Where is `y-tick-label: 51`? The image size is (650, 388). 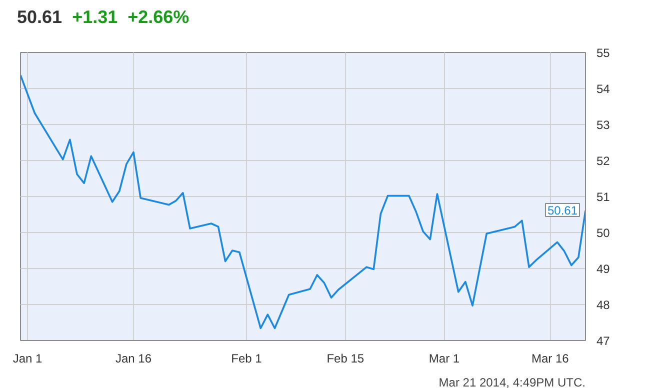
y-tick-label: 51 is located at coordinates (603, 197).